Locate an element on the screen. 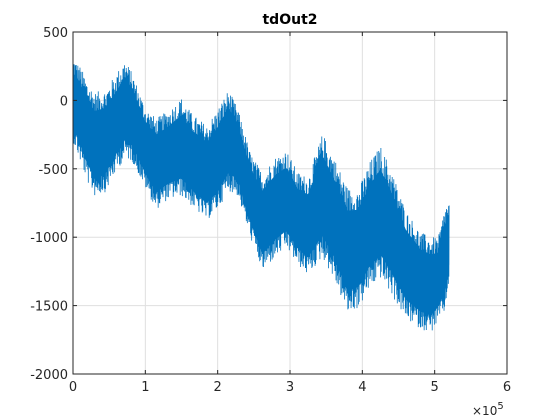 Image resolution: width=560 pixels, height=420 pixels. y-tick-label: 500 is located at coordinates (55, 33).